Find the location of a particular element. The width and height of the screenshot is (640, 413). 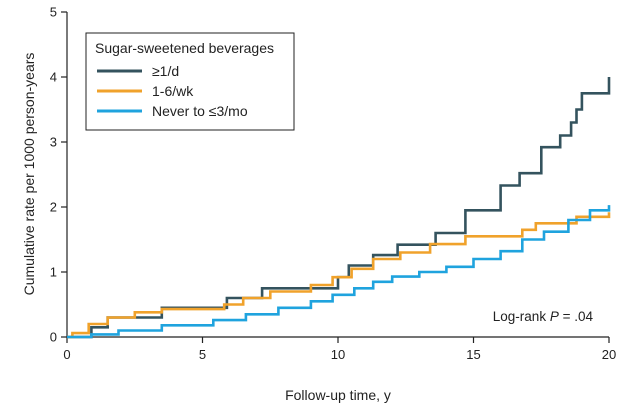

y-tick-label: 1 is located at coordinates (53, 272).